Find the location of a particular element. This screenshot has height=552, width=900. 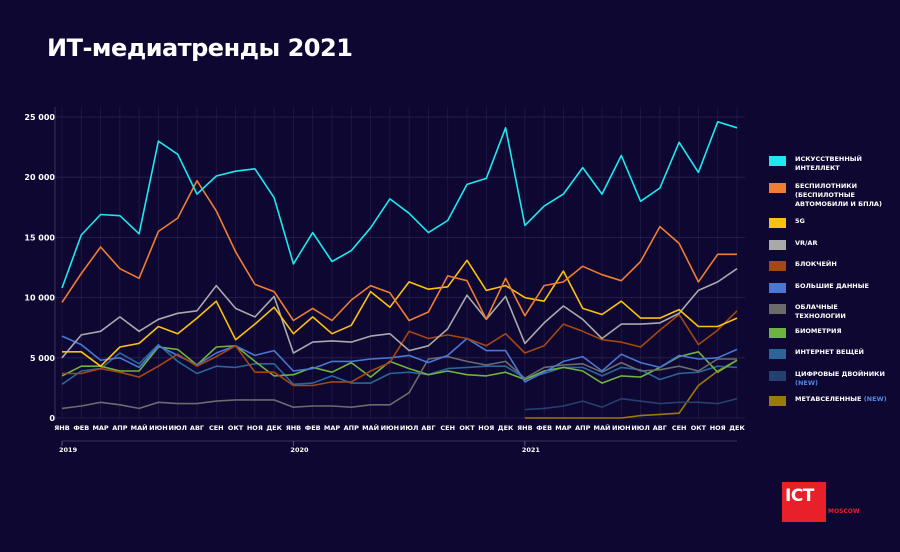

legend-label: БИОМЕТРИЯ is located at coordinates (818, 331).